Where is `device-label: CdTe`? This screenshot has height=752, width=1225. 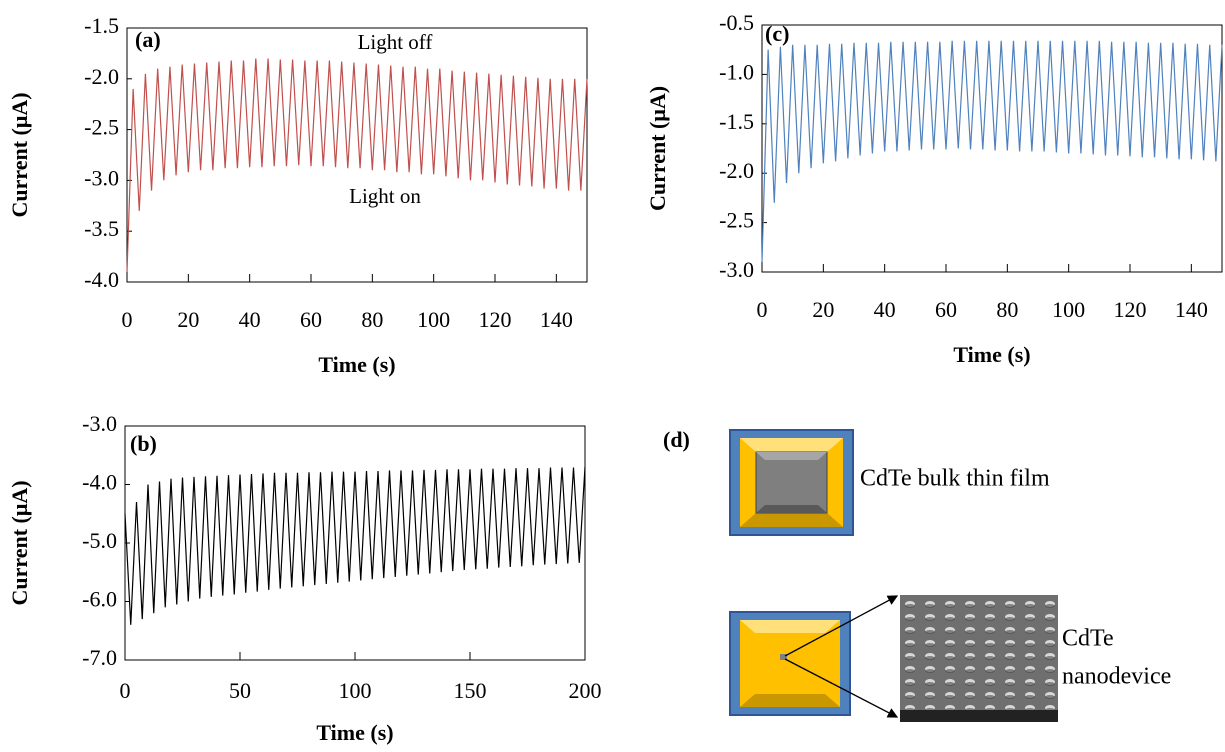 device-label: CdTe is located at coordinates (1088, 639).